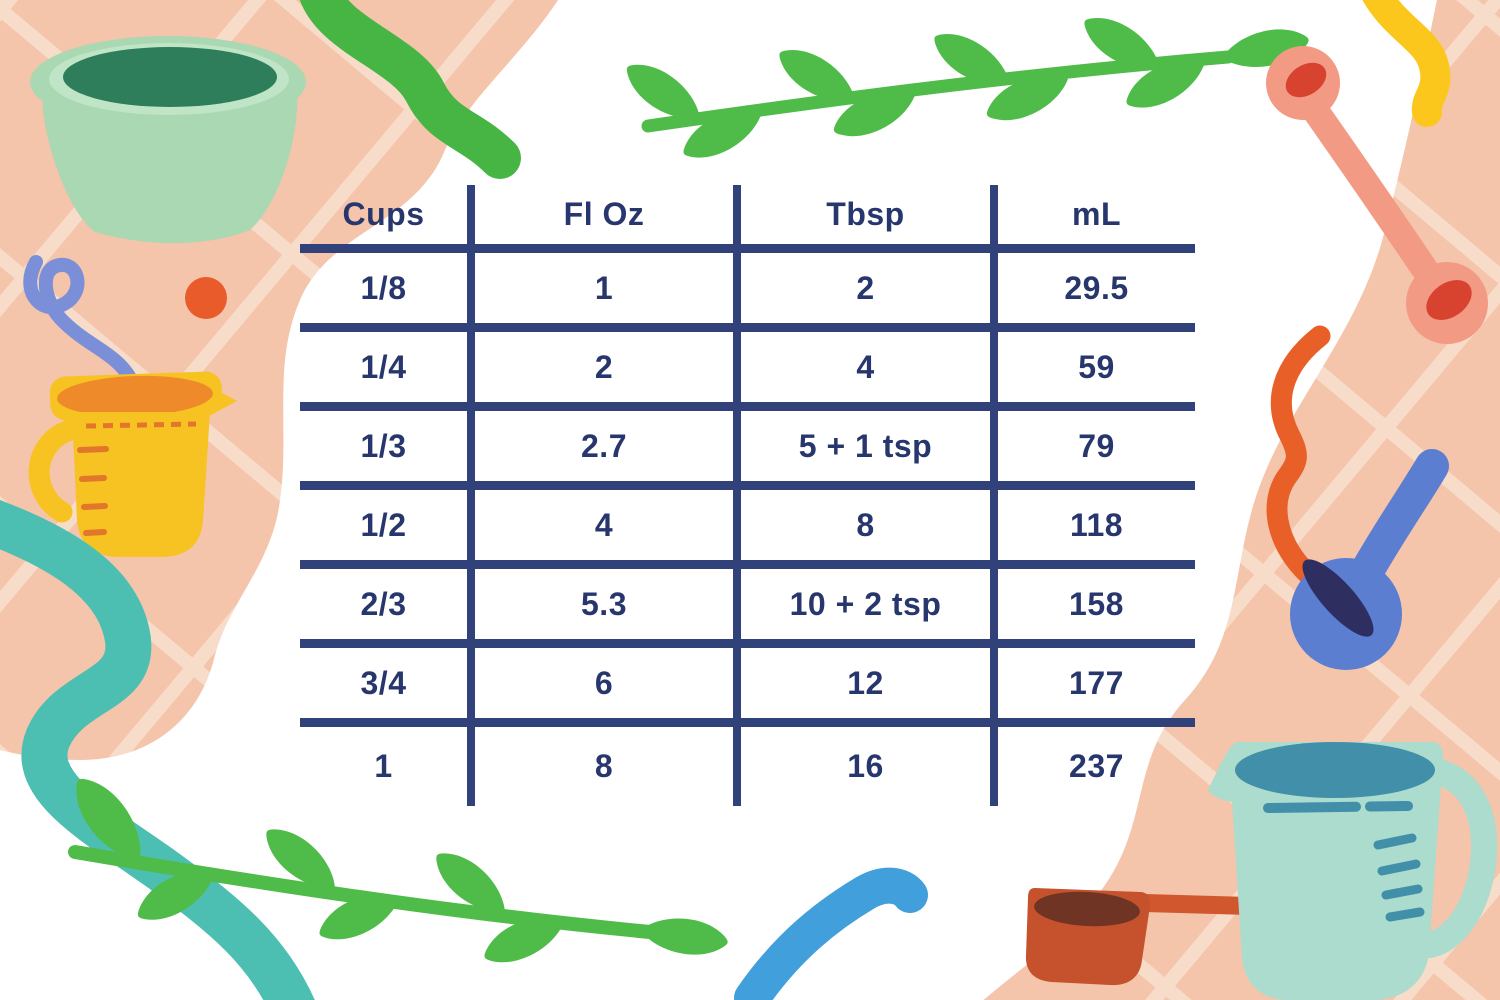 Image resolution: width=1500 pixels, height=1000 pixels. What do you see at coordinates (410, 89) in the screenshot?
I see `green-ribbon-squiggle` at bounding box center [410, 89].